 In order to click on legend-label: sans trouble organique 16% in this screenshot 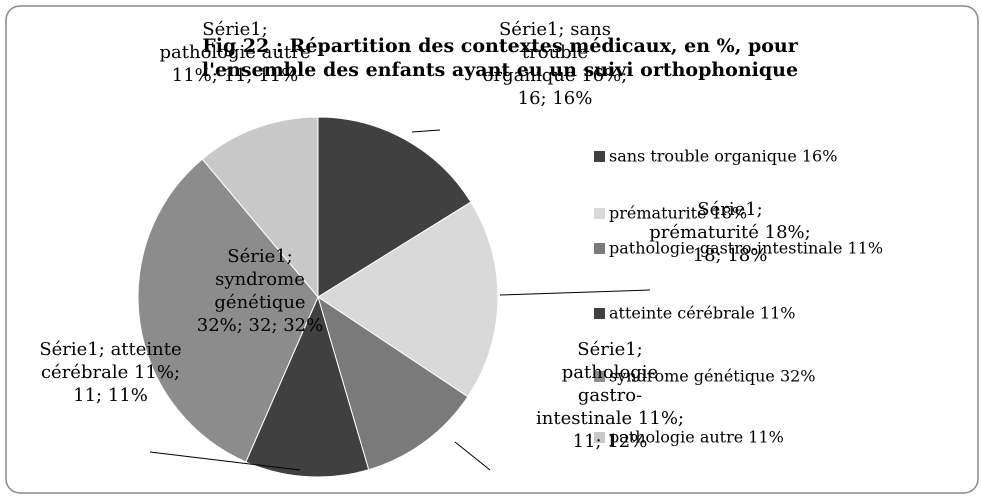, I will do `click(723, 156)`.